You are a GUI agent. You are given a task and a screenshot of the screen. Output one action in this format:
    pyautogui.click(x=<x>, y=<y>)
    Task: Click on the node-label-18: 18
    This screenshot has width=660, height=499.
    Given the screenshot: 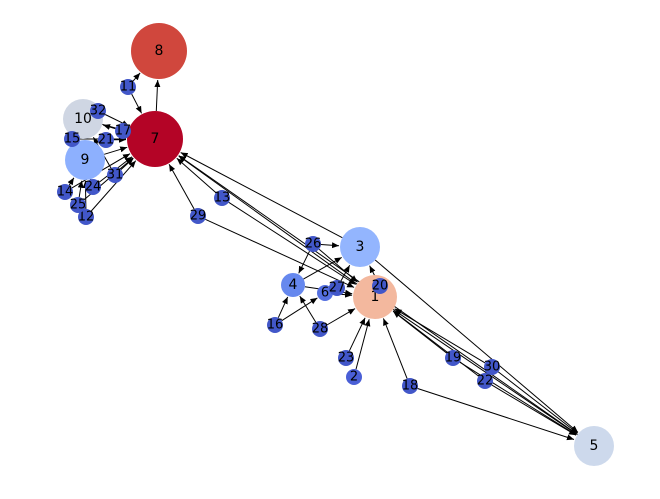 What is the action you would take?
    pyautogui.click(x=410, y=386)
    